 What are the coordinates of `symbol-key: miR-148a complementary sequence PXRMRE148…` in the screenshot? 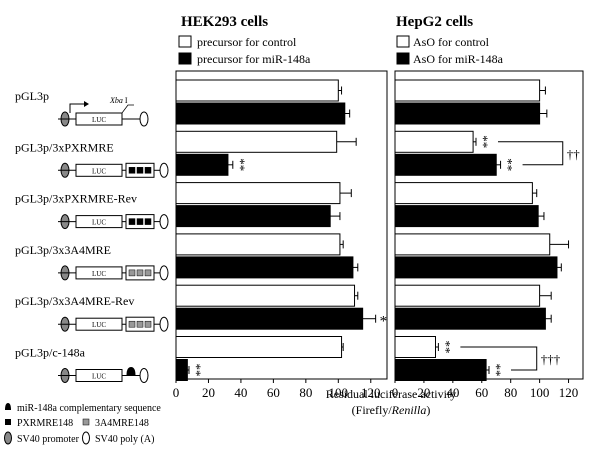 It's located at (82, 424).